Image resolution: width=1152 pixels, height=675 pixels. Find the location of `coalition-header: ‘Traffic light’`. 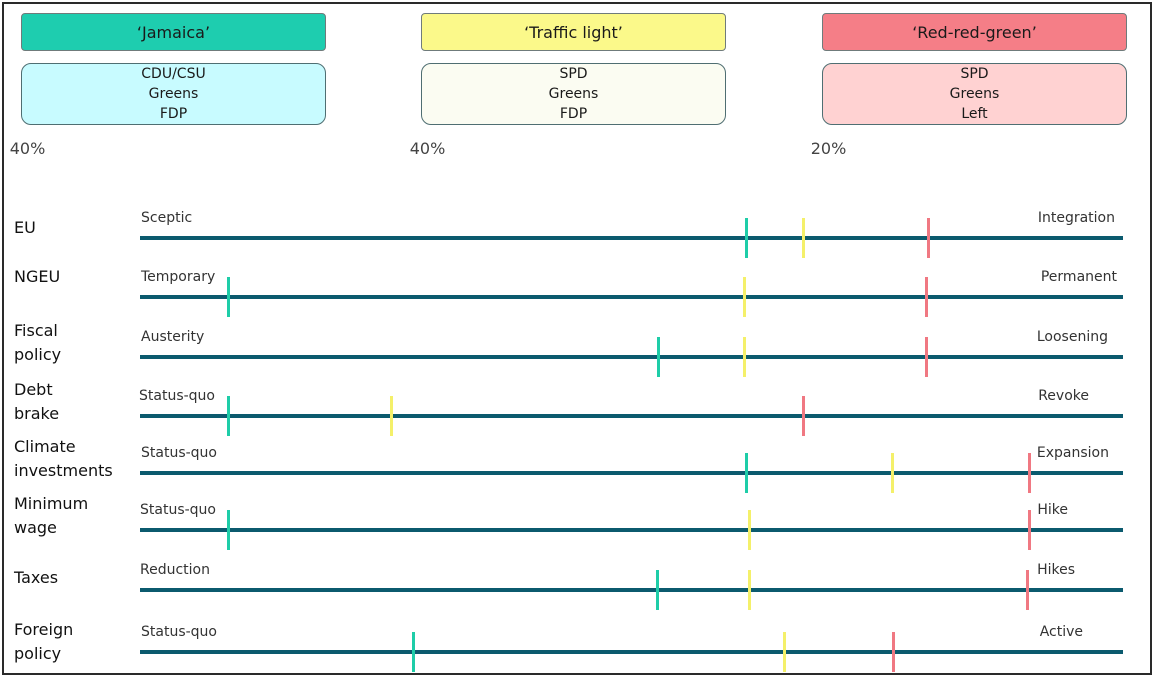

coalition-header: ‘Traffic light’ is located at coordinates (573, 32).